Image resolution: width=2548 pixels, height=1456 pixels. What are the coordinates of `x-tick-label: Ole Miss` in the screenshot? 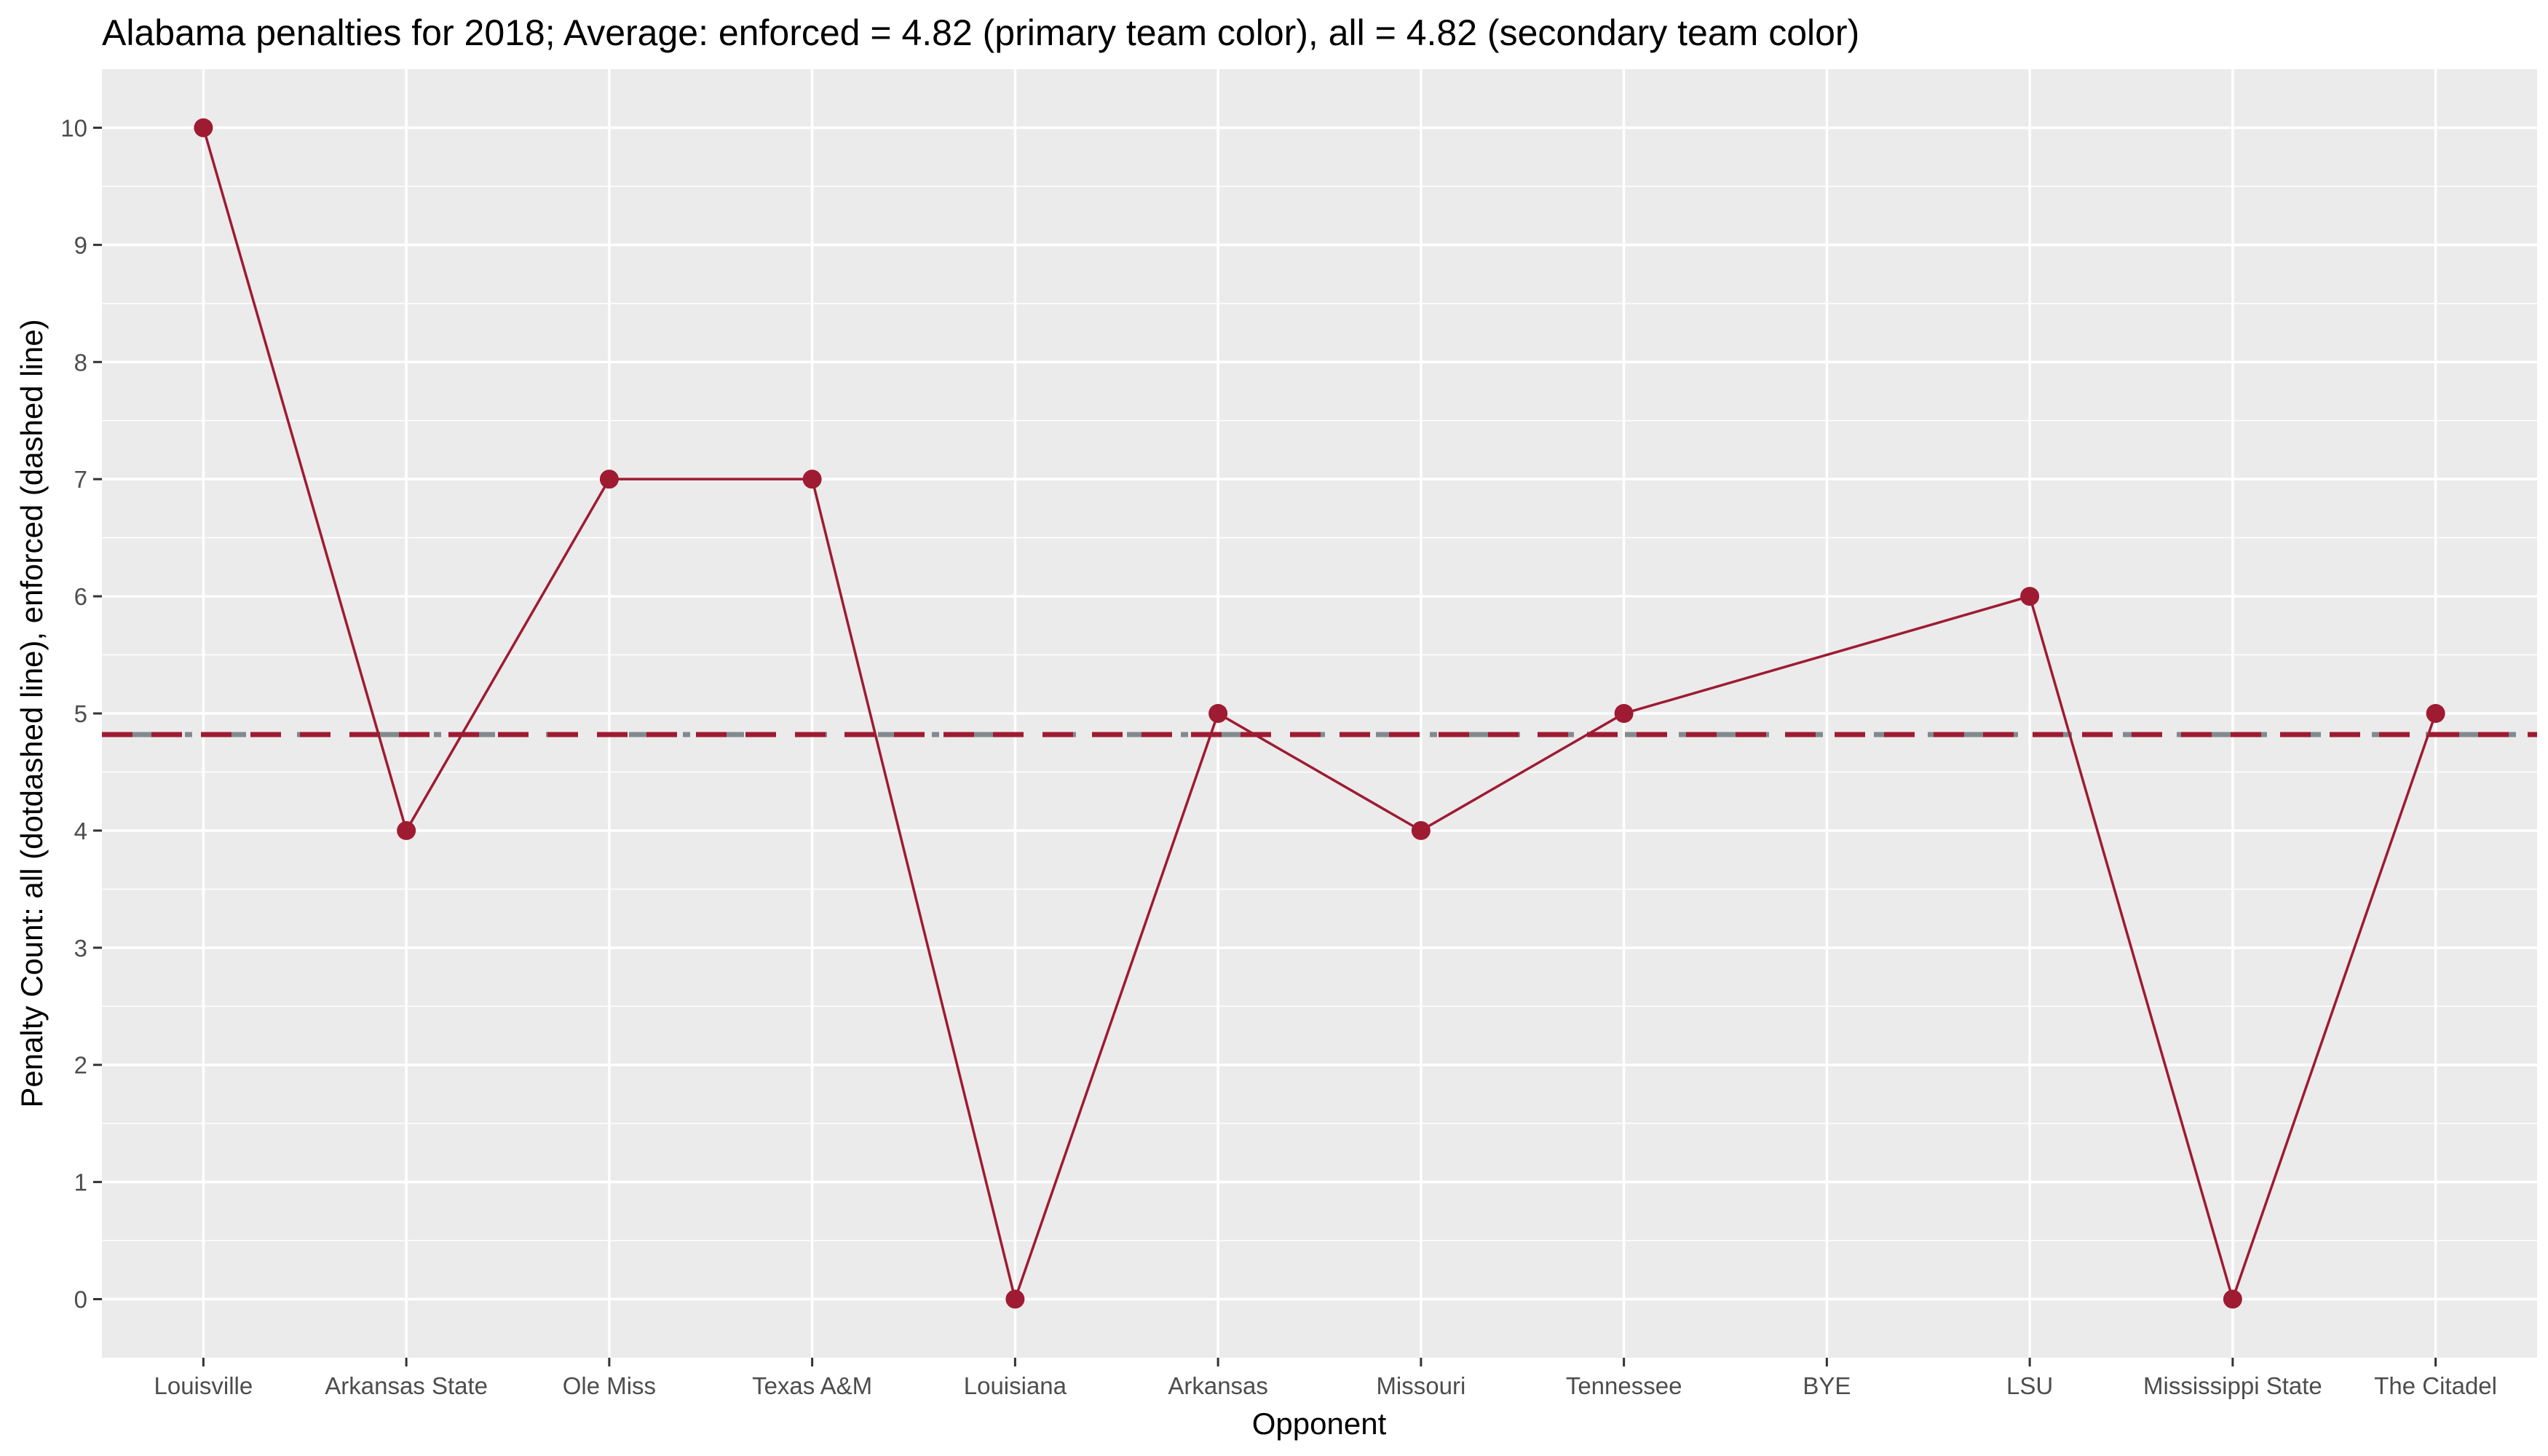 It's located at (609, 1385).